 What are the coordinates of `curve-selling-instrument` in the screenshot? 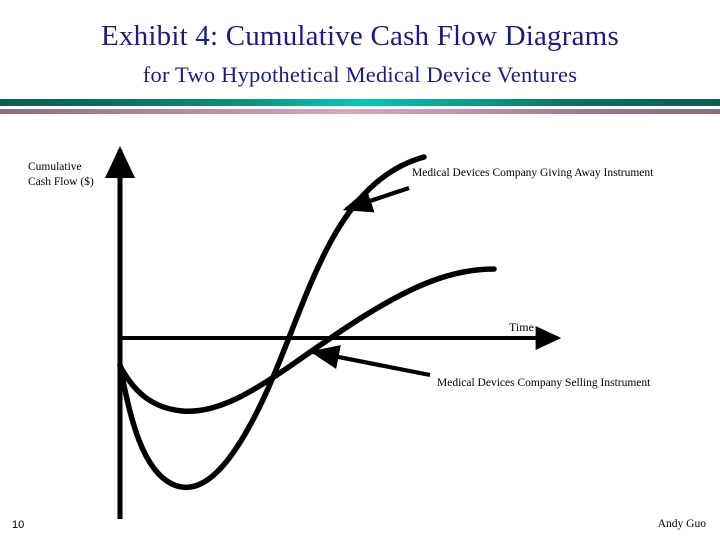 It's located at (307, 340).